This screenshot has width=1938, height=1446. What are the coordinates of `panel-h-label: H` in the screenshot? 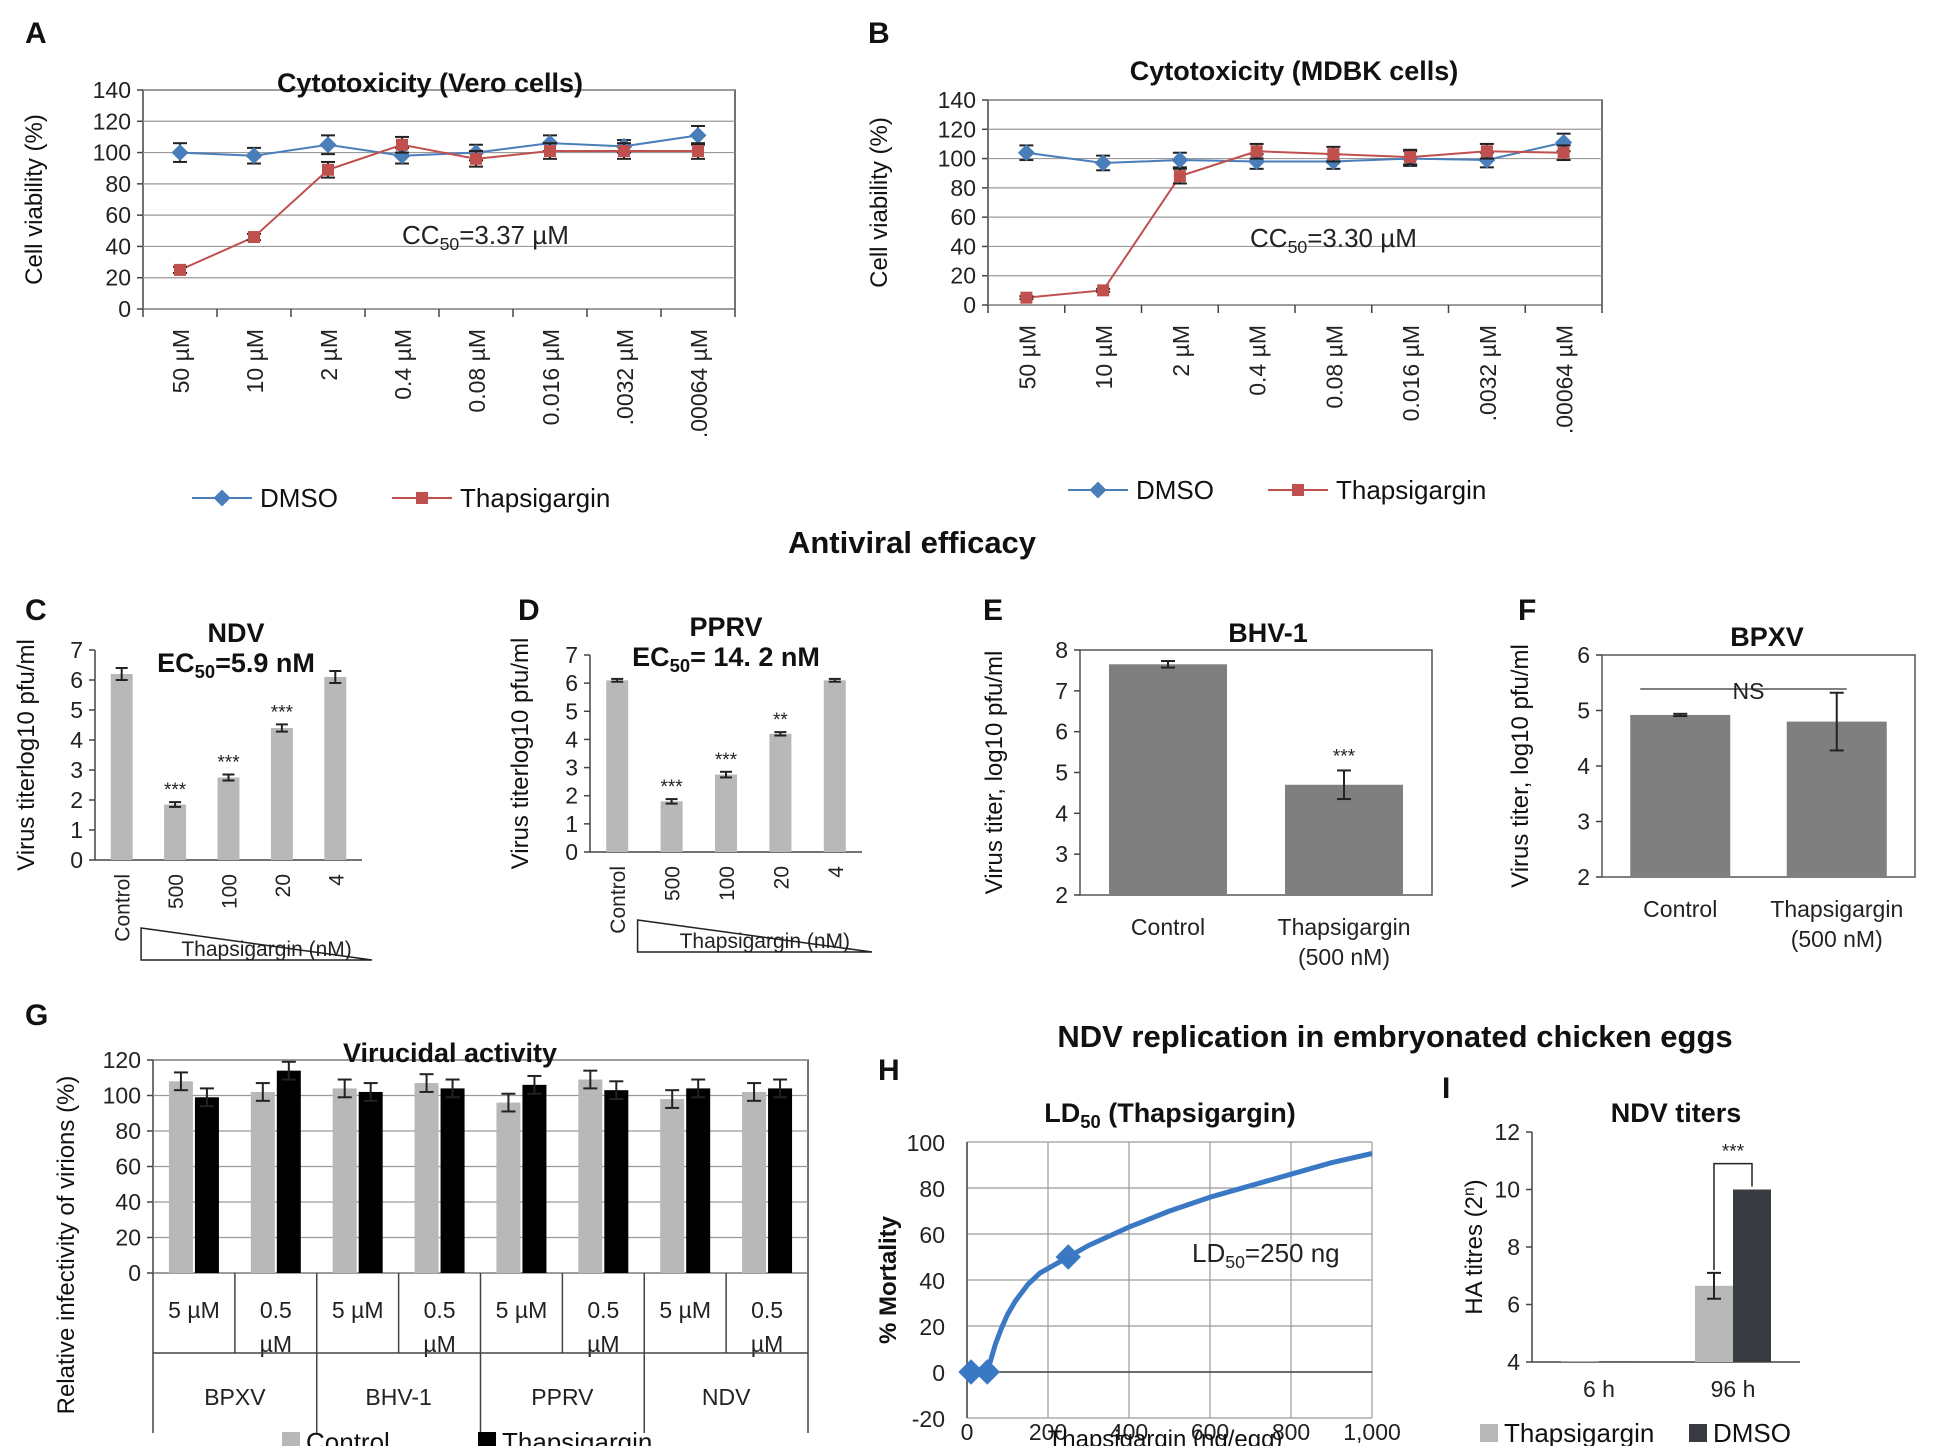 It's located at (889, 1070).